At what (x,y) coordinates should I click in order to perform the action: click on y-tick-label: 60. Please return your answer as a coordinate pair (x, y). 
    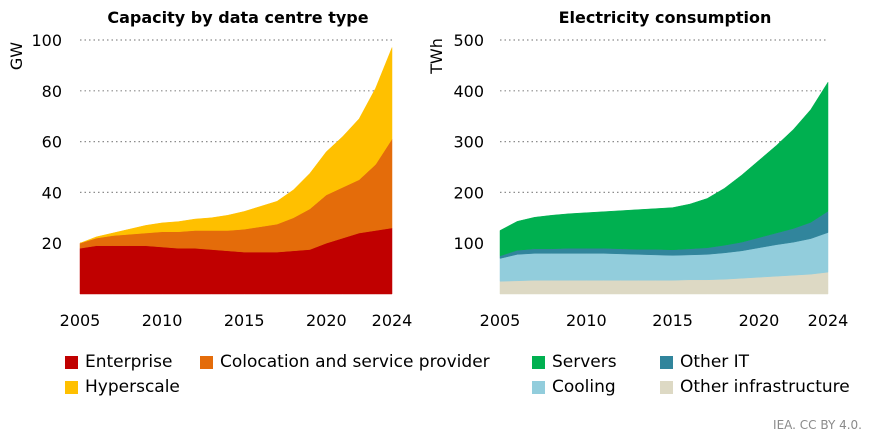
    Looking at the image, I should click on (52, 142).